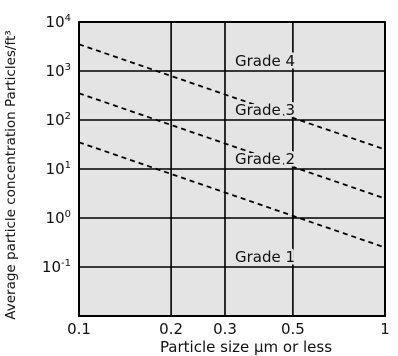  I want to click on grade-label: Grade 3, so click(265, 110).